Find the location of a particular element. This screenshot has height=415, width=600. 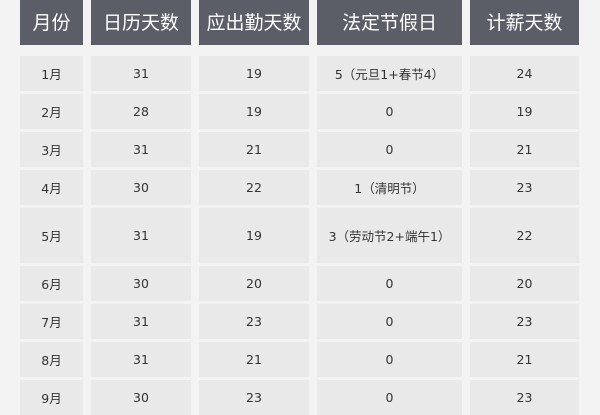

header-calendar-days: 日历天数 is located at coordinates (141, 22).